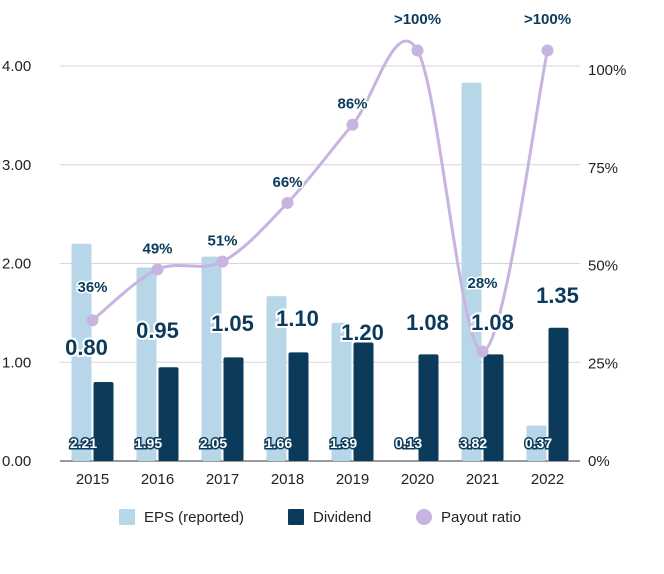 This screenshot has width=664, height=574. Describe the element at coordinates (482, 479) in the screenshot. I see `x-tick-label: 2021` at that location.